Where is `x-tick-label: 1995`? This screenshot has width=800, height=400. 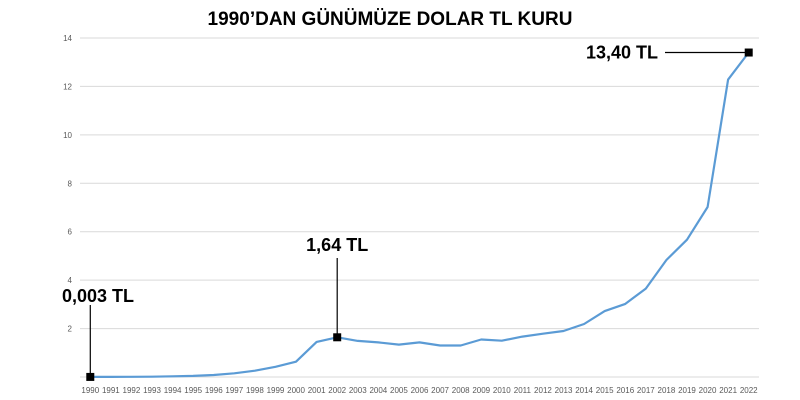
x-tick-label: 1995 is located at coordinates (193, 390).